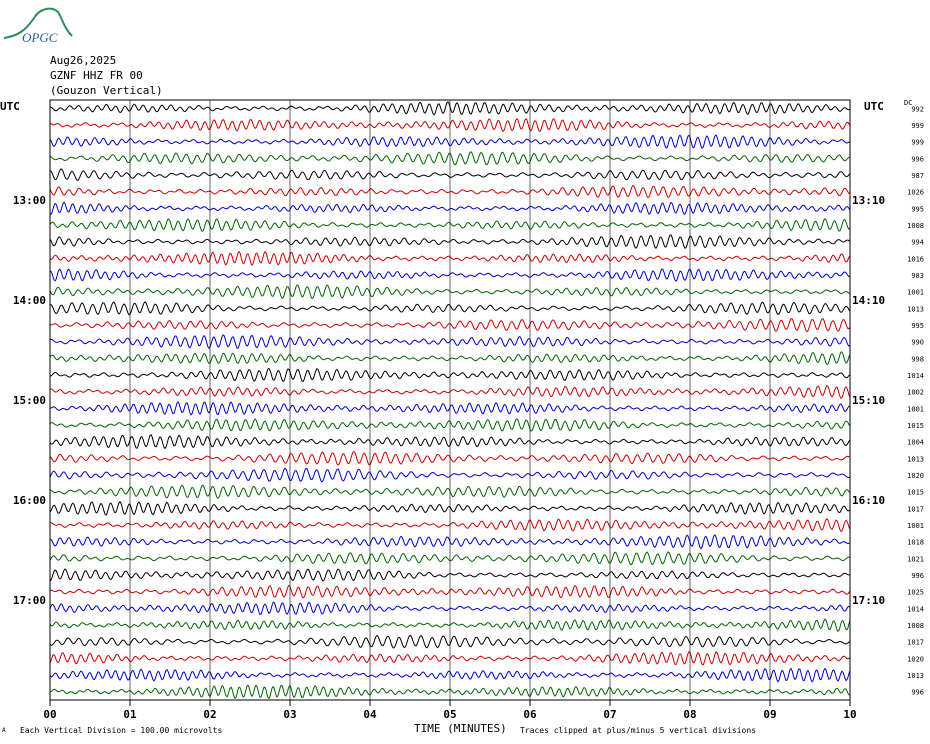  I want to click on date-label: Aug26,2025, so click(83, 60).